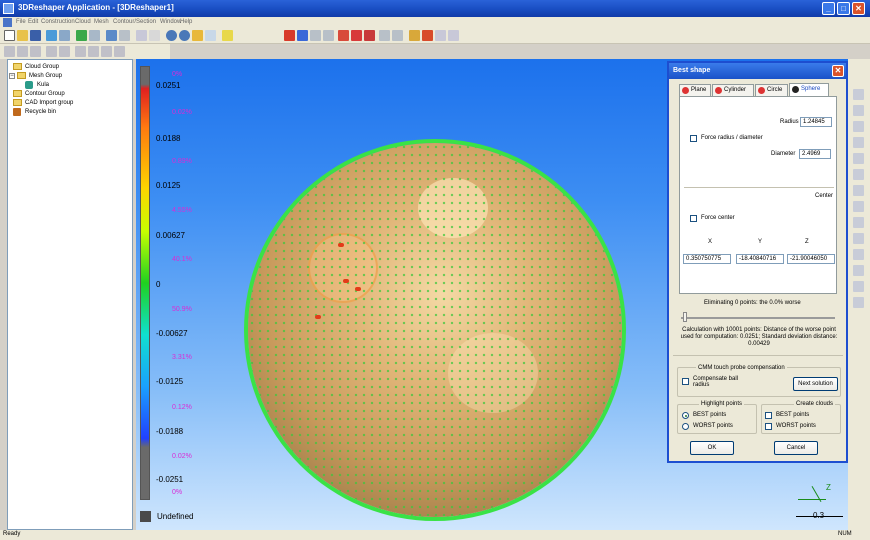 This screenshot has height=540, width=870. Describe the element at coordinates (302, 35) in the screenshot. I see `arrow-tool-icon` at that location.